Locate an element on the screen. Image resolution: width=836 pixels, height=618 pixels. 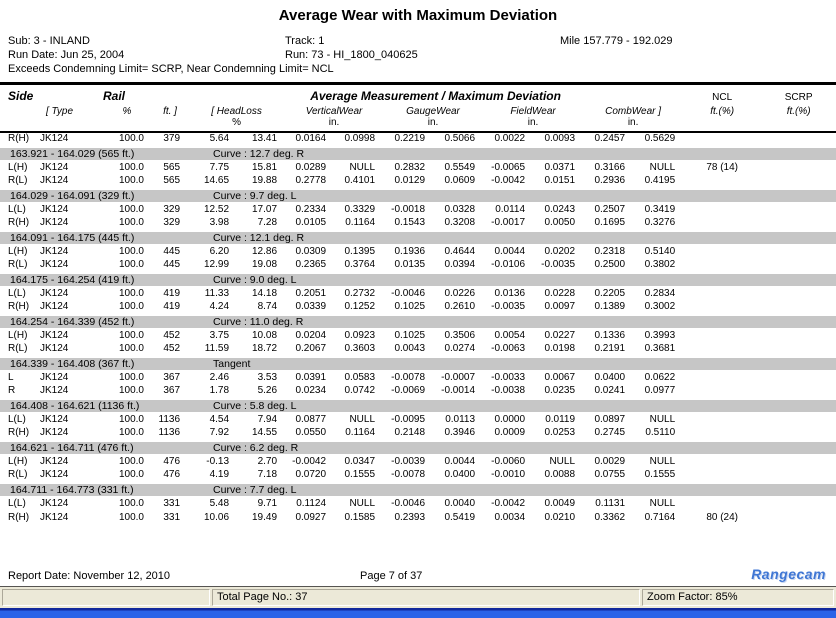
section-mile-range: 164.175 - 164.254 (419 ft.) is located at coordinates (94, 279).